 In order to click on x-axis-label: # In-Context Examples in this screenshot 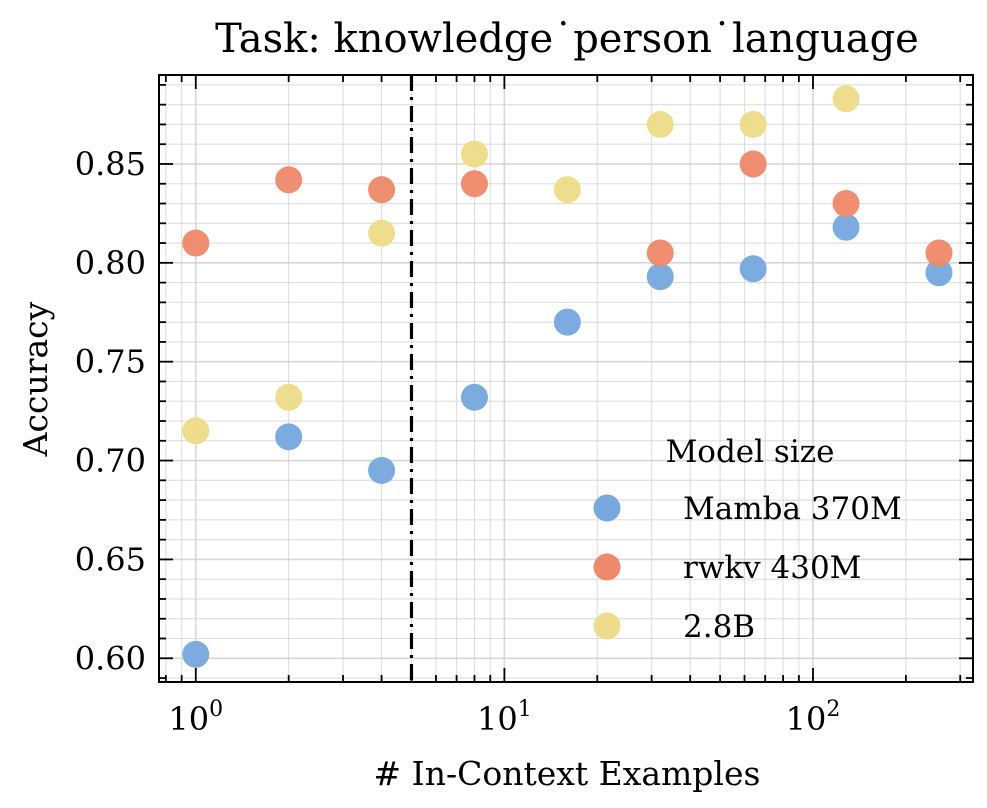, I will do `click(567, 773)`.